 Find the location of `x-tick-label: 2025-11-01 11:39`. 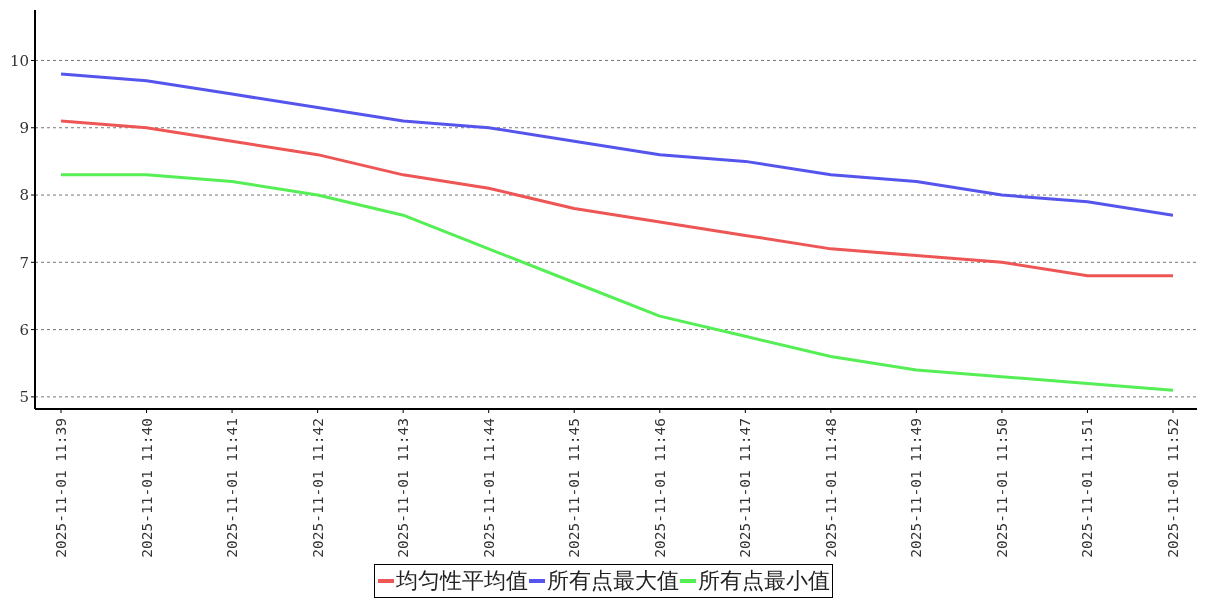

x-tick-label: 2025-11-01 11:39 is located at coordinates (61, 488).